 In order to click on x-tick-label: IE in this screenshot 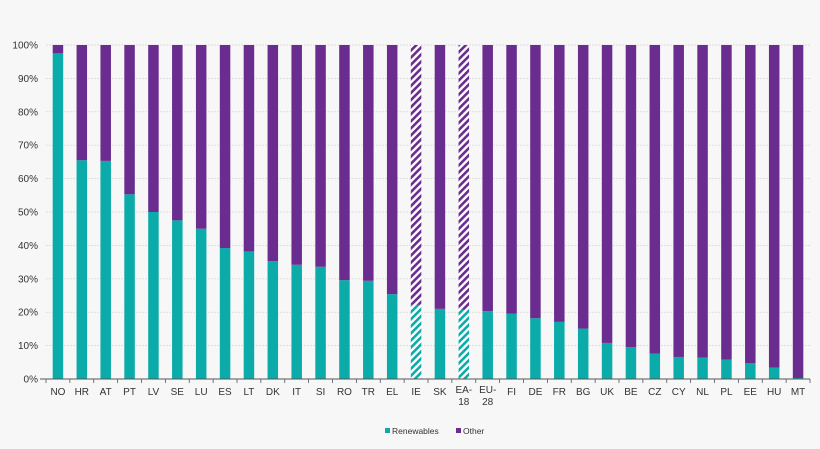, I will do `click(416, 392)`.